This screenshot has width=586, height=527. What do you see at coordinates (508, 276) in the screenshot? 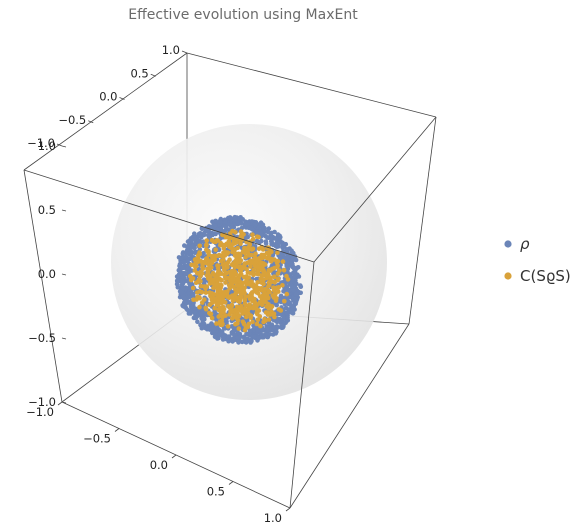
I see `legend-marker-c` at bounding box center [508, 276].